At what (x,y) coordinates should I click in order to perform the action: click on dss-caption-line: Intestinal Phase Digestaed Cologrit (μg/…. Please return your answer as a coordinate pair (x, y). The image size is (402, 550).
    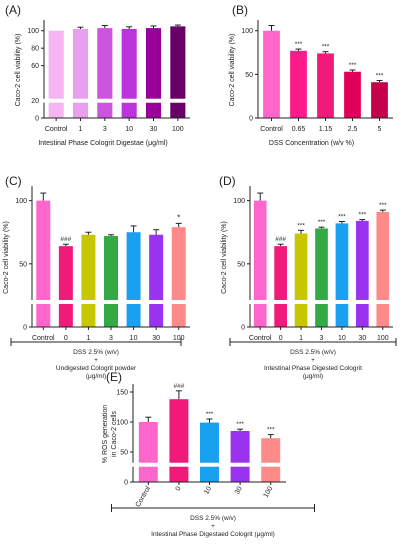
    Looking at the image, I should click on (213, 534).